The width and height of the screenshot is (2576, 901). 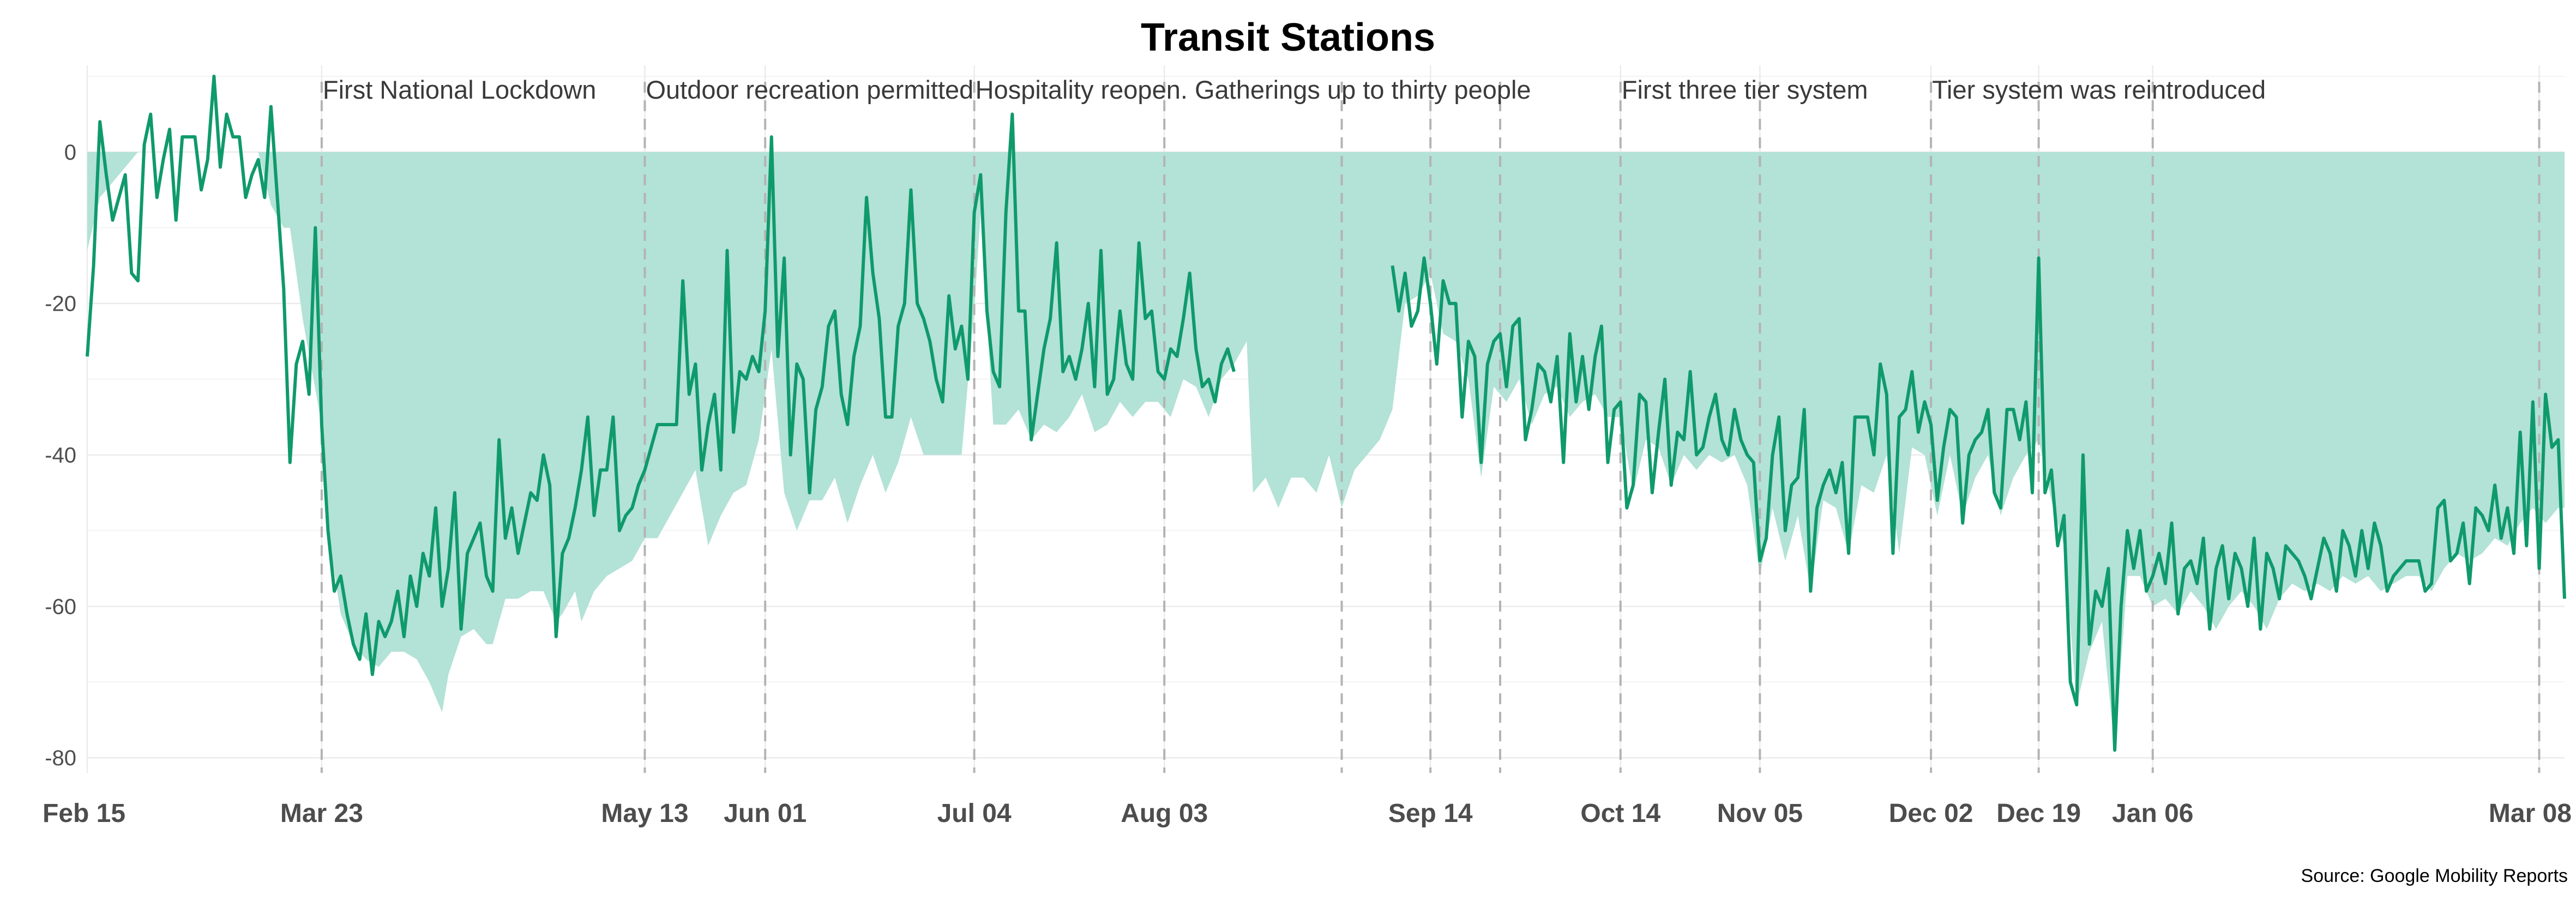 I want to click on x-tick-label: Mar 08, so click(x=2530, y=814).